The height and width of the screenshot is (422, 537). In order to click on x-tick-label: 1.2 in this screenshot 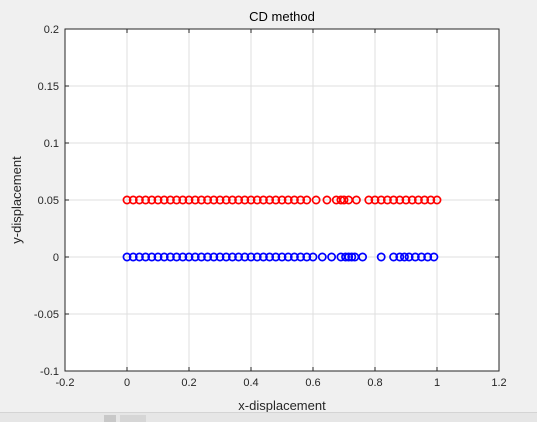, I will do `click(498, 383)`.